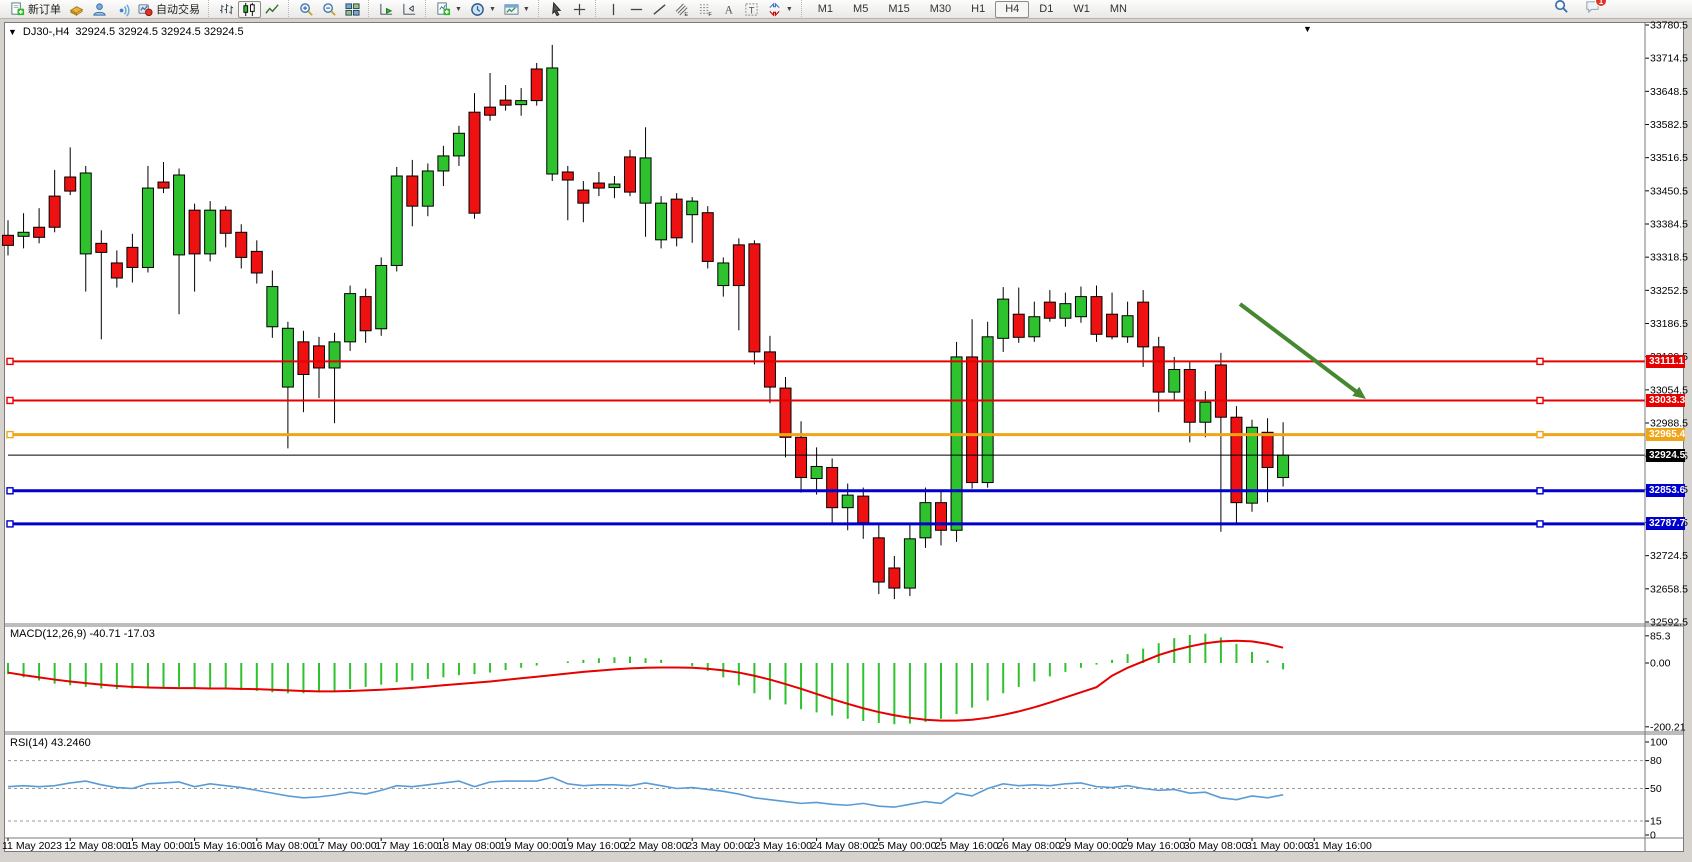  Describe the element at coordinates (409, 9) in the screenshot. I see `chart-shift-button` at that location.